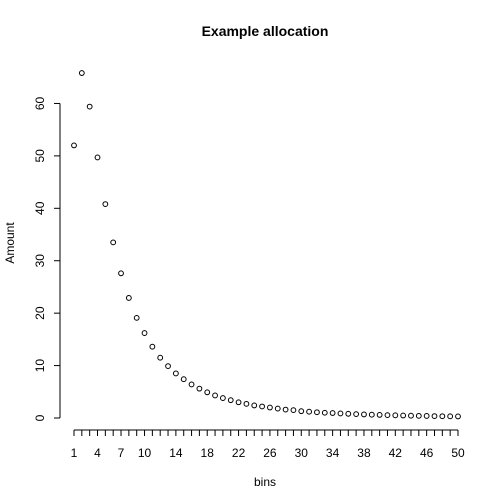  Describe the element at coordinates (145, 453) in the screenshot. I see `x-tick-label: 10` at that location.